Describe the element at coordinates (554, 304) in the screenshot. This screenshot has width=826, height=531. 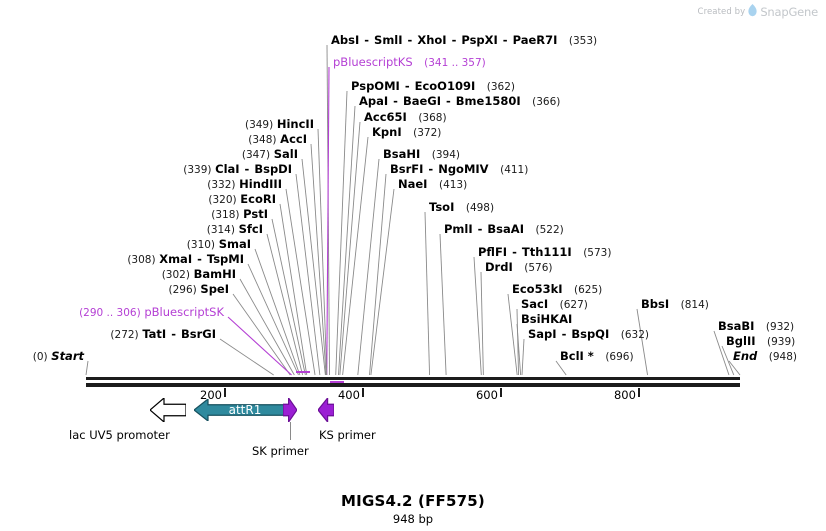
I see `site-label-saci: SacI (627)` at that location.